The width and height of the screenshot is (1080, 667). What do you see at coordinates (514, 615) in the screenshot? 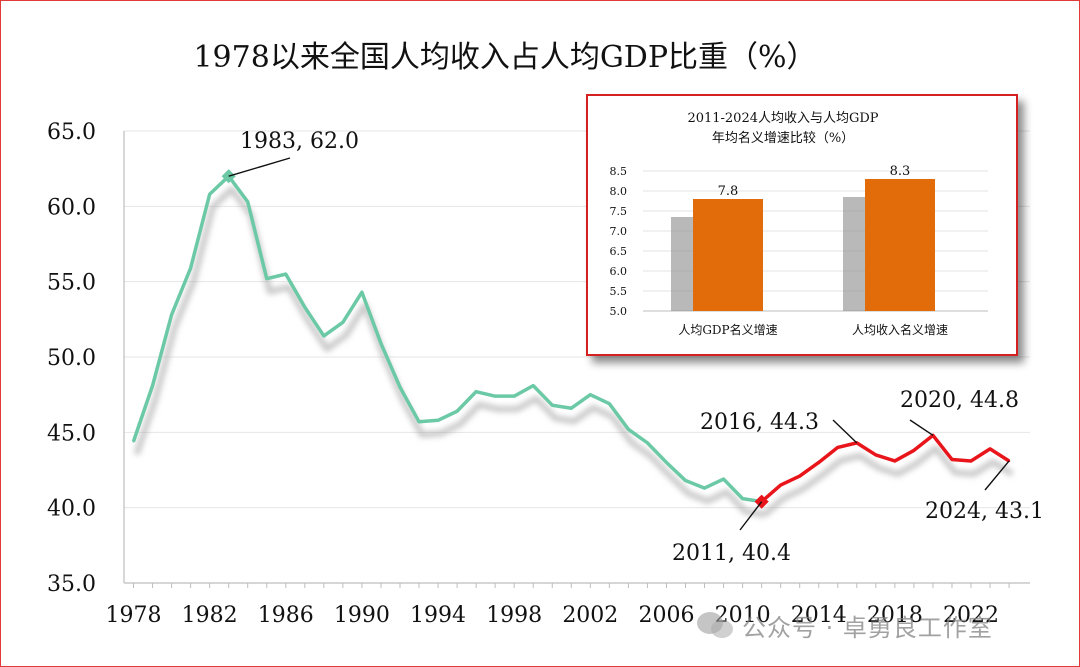
I see `x-tick-label: 1998` at bounding box center [514, 615].